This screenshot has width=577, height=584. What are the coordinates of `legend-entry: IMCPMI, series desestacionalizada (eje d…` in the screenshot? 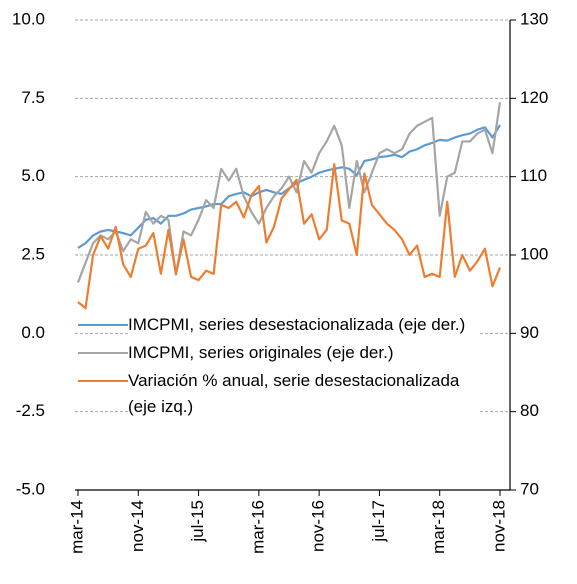 It's located at (288, 325).